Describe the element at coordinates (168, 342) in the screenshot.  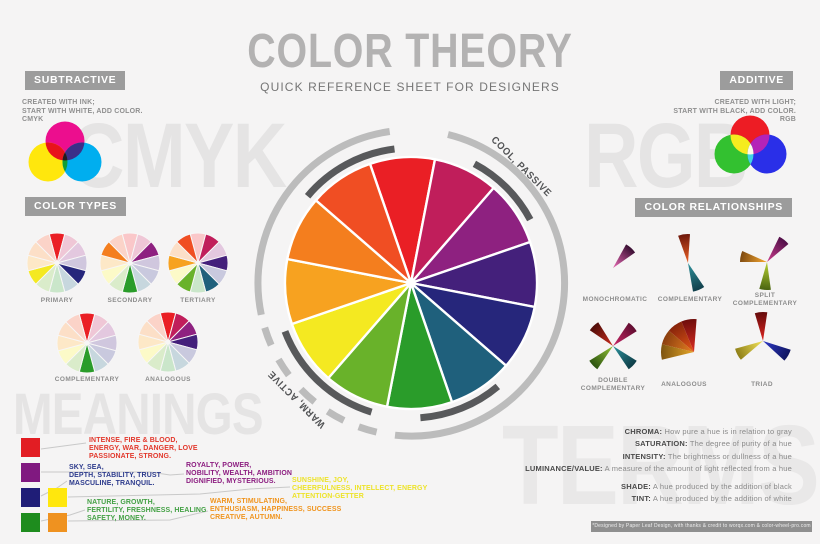
I see `pie-analogous` at that location.